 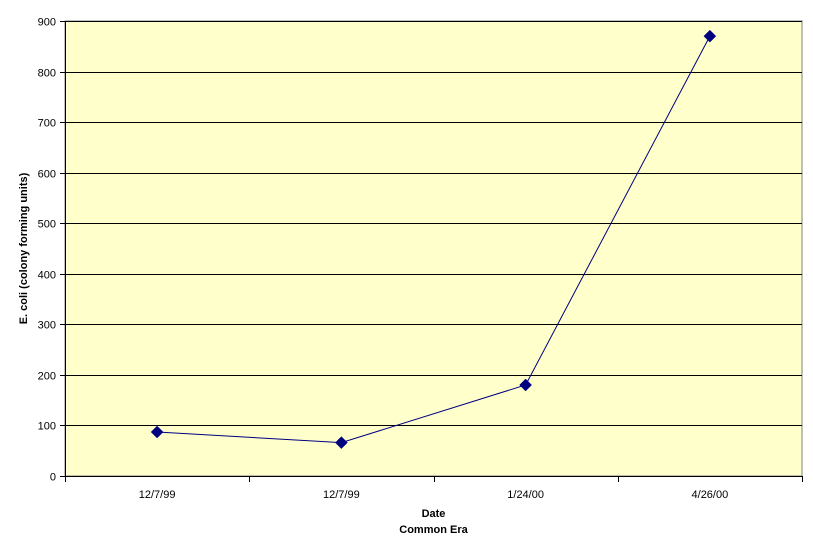 What do you see at coordinates (47, 175) in the screenshot?
I see `y-tick-label: 600` at bounding box center [47, 175].